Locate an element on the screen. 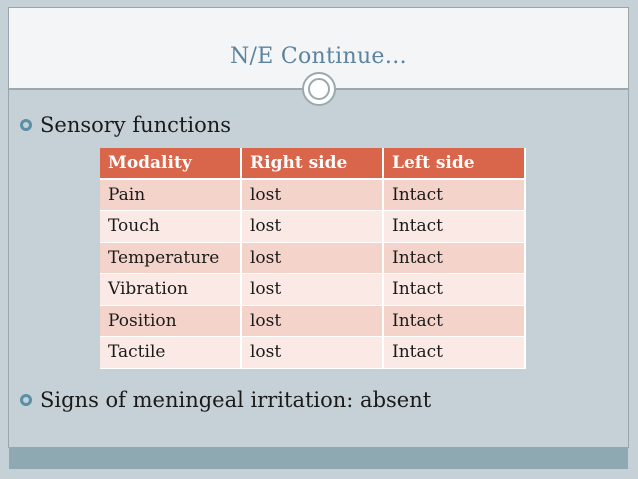 Image resolution: width=638 pixels, height=479 pixels. table-row: Position lost Intact is located at coordinates (313, 321).